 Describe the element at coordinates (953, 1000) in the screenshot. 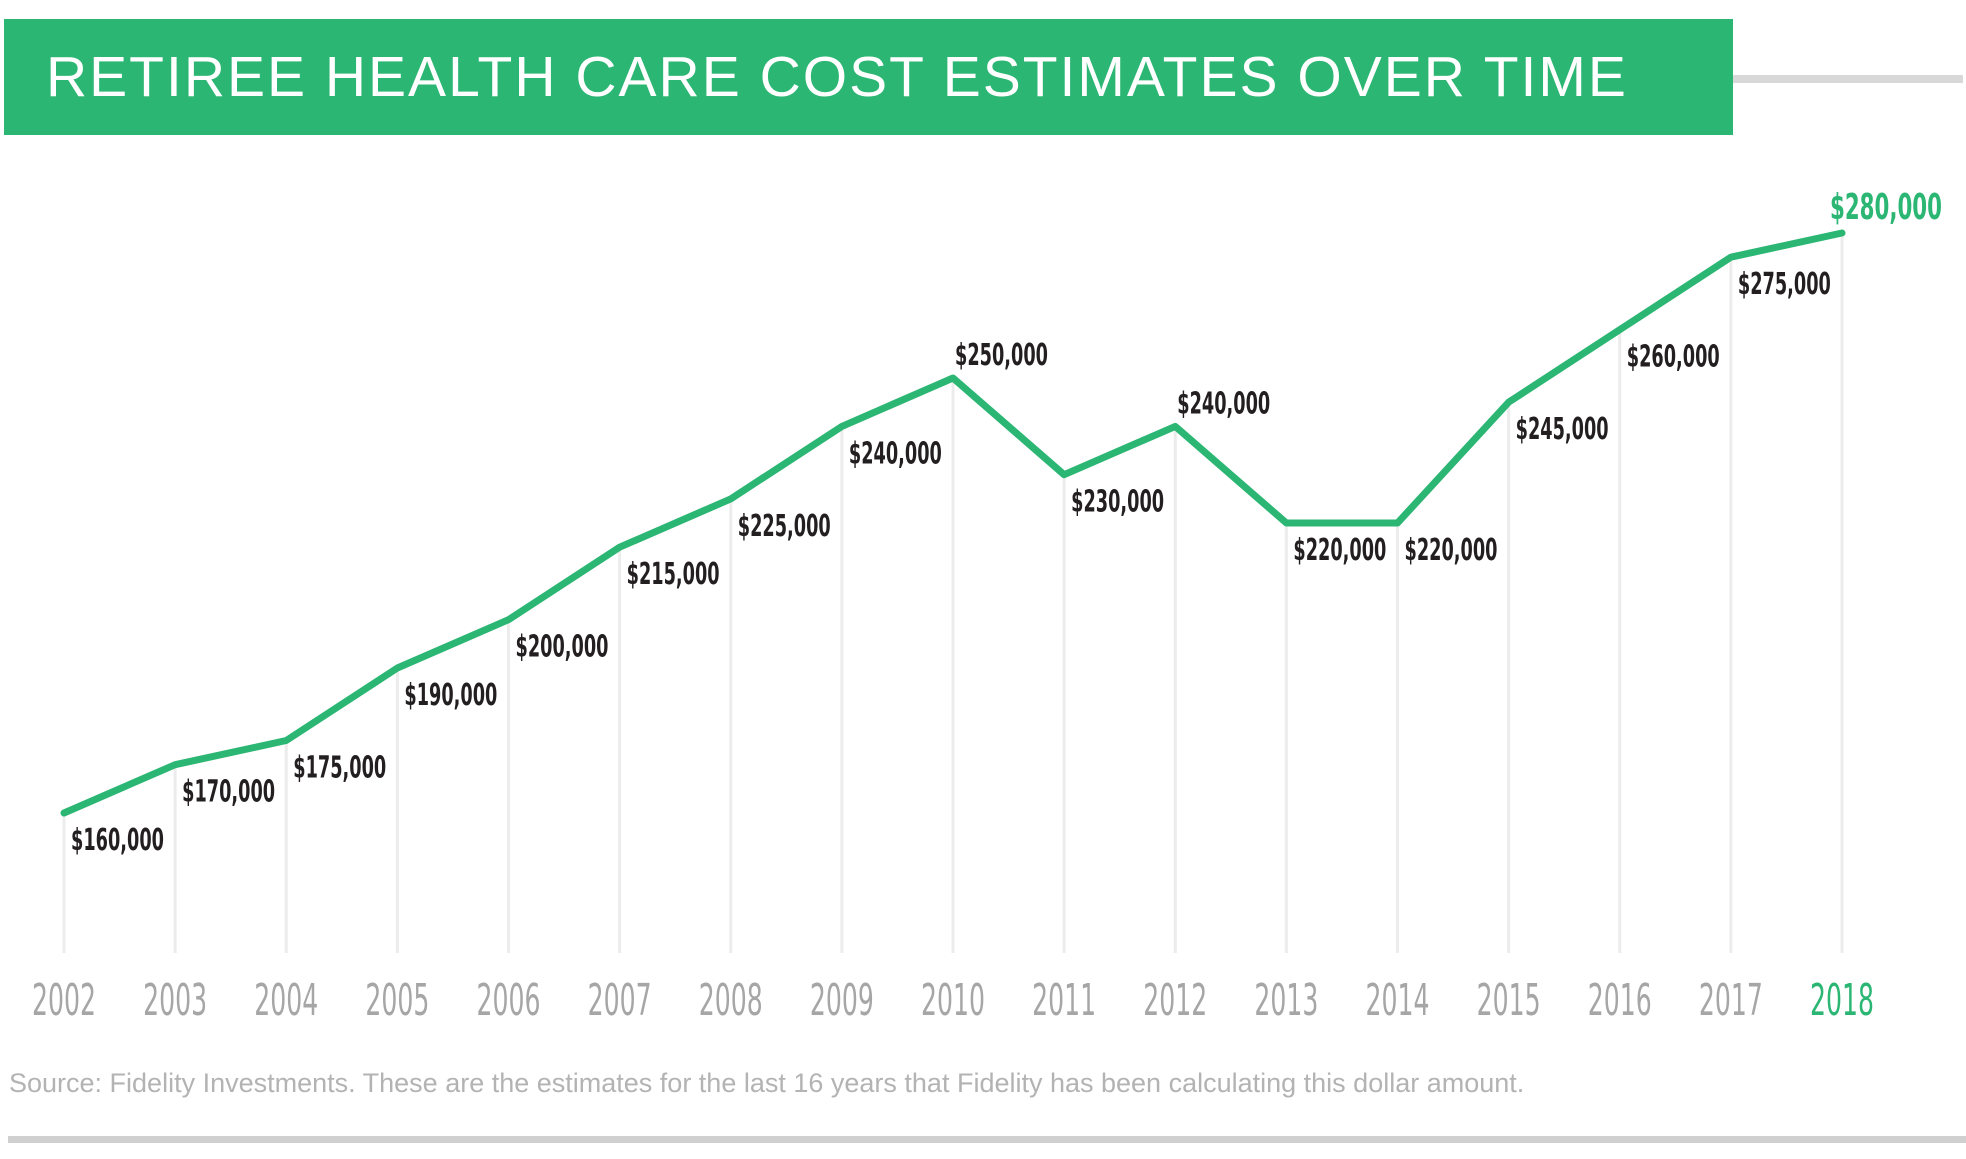

I see `year-label: 2010` at that location.